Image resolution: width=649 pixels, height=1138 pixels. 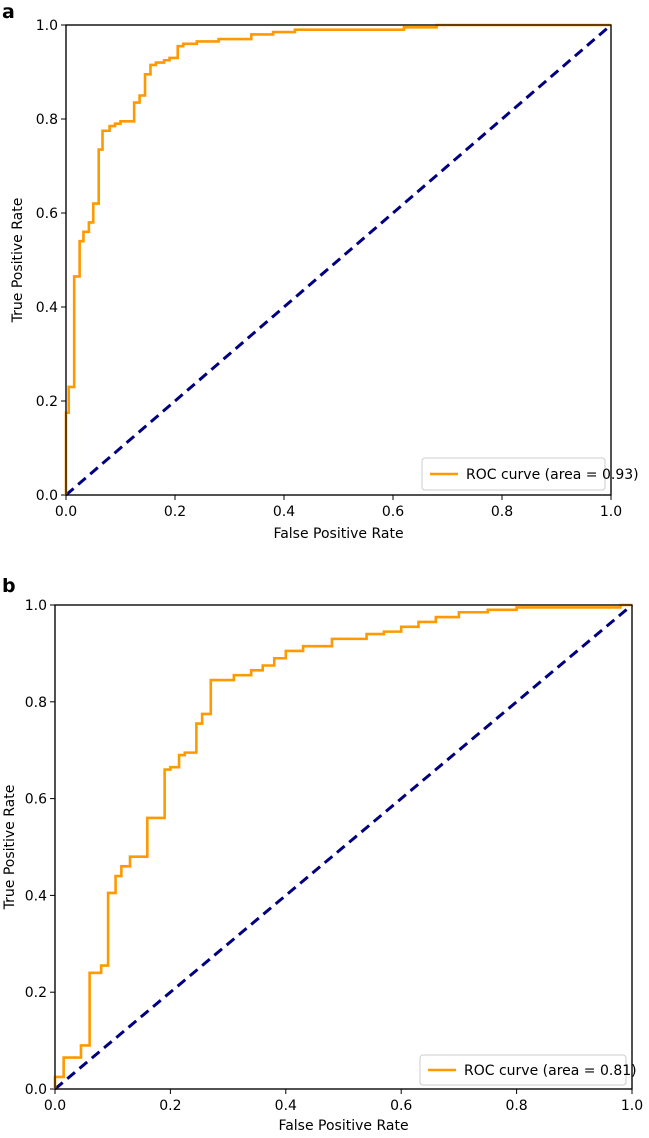 What do you see at coordinates (9, 586) in the screenshot?
I see `panel-label-b: b` at bounding box center [9, 586].